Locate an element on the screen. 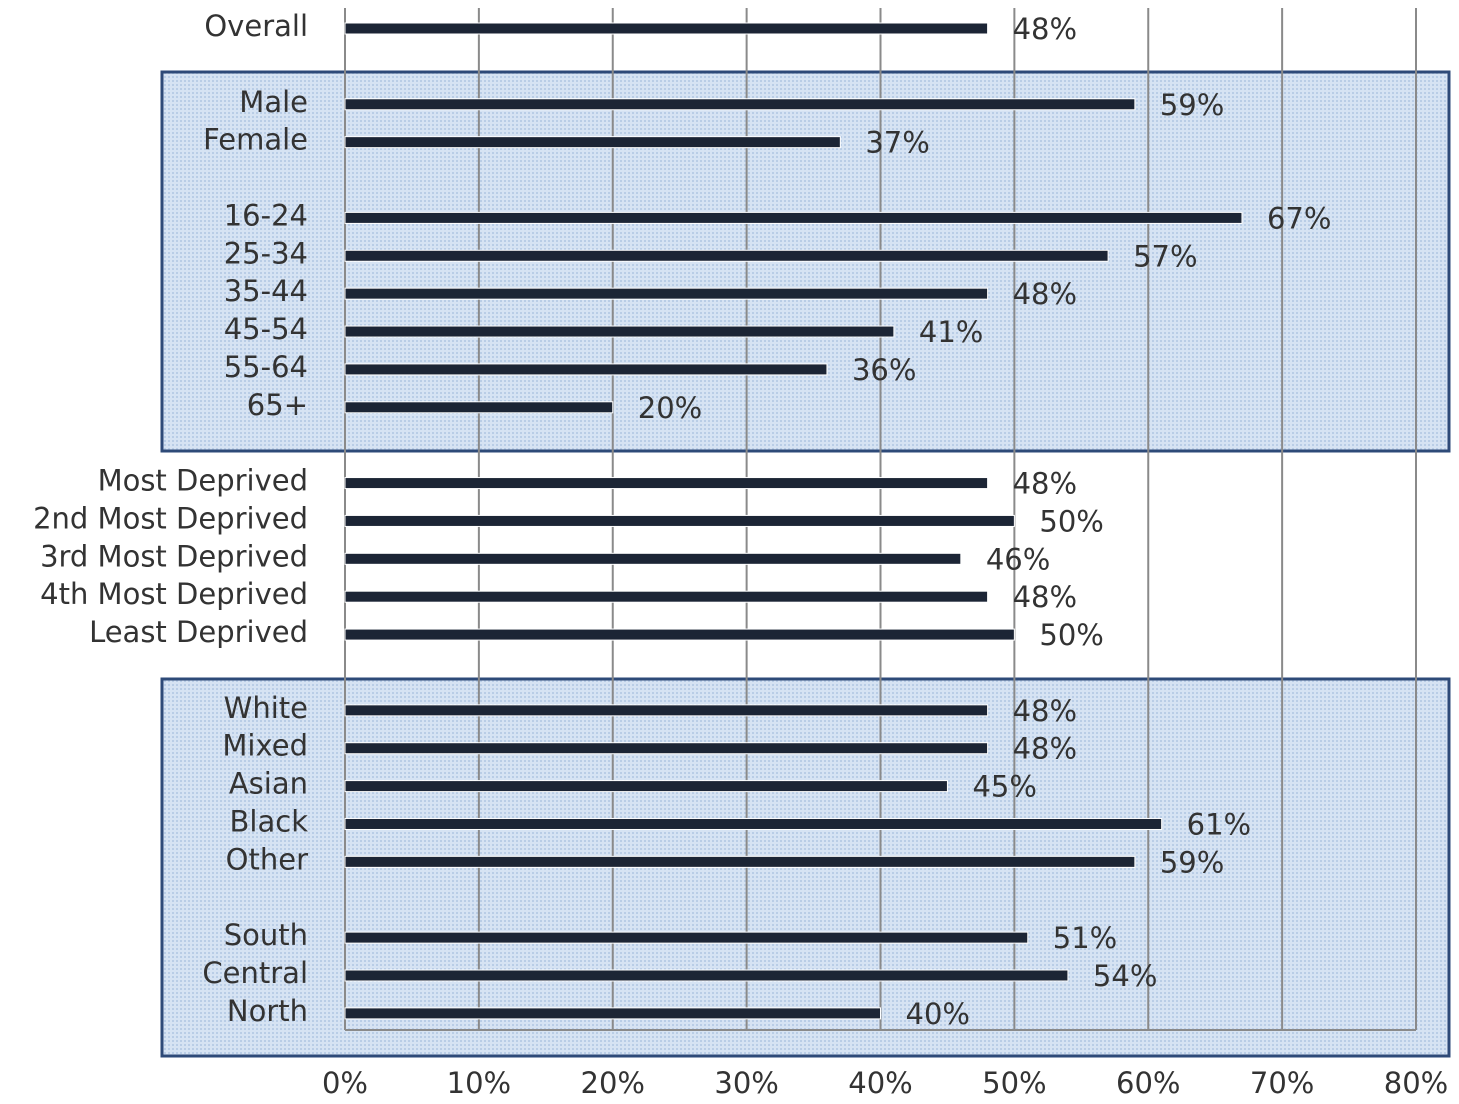  value-label: 41% is located at coordinates (951, 332).